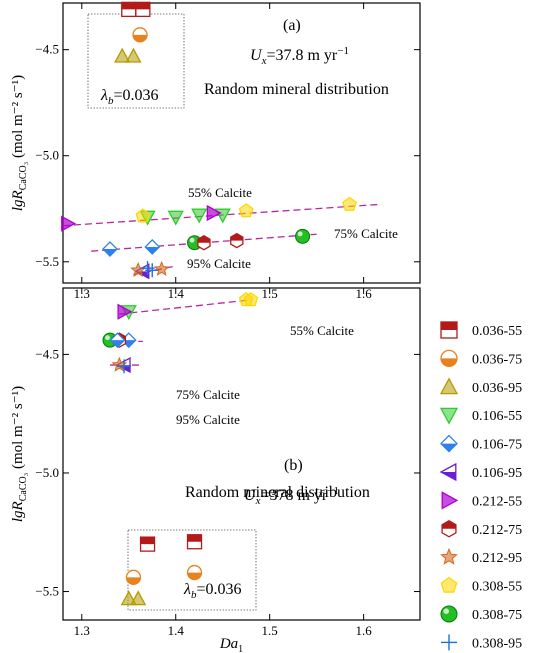  Describe the element at coordinates (497, 558) in the screenshot. I see `legend-label: 0.212-95` at that location.